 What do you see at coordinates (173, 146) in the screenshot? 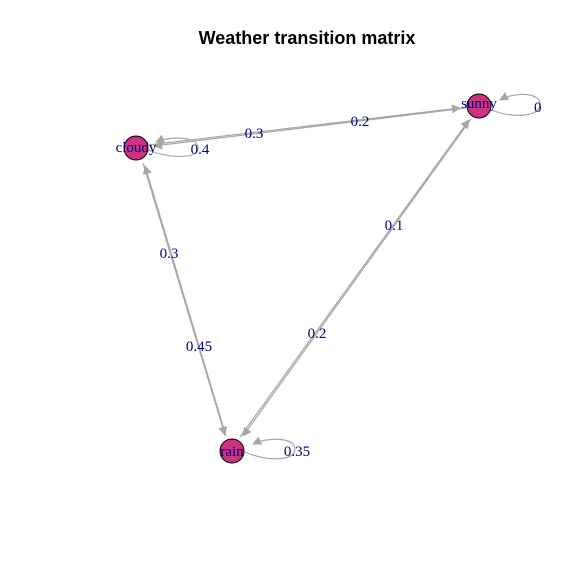
I see `self-loop-cloudy` at bounding box center [173, 146].